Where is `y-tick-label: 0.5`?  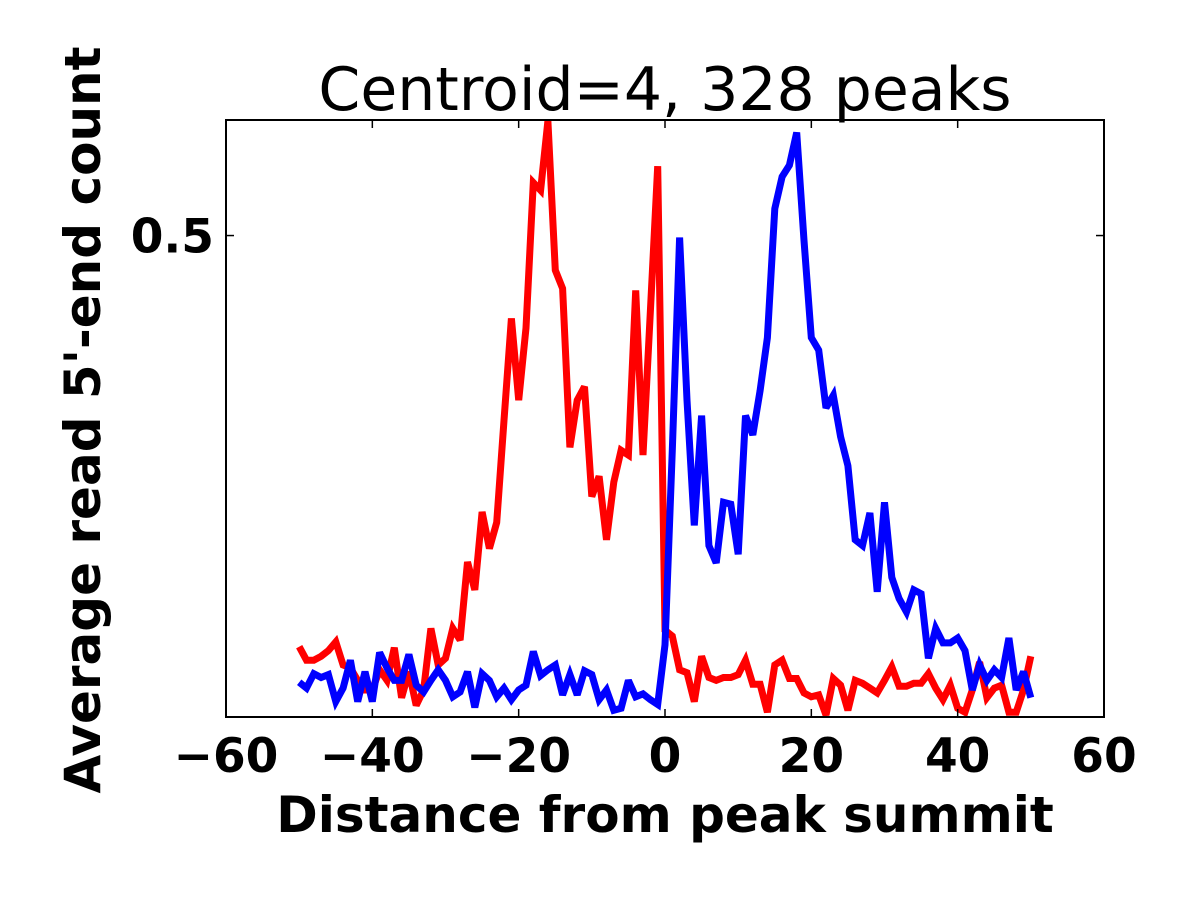 y-tick-label: 0.5 is located at coordinates (172, 237).